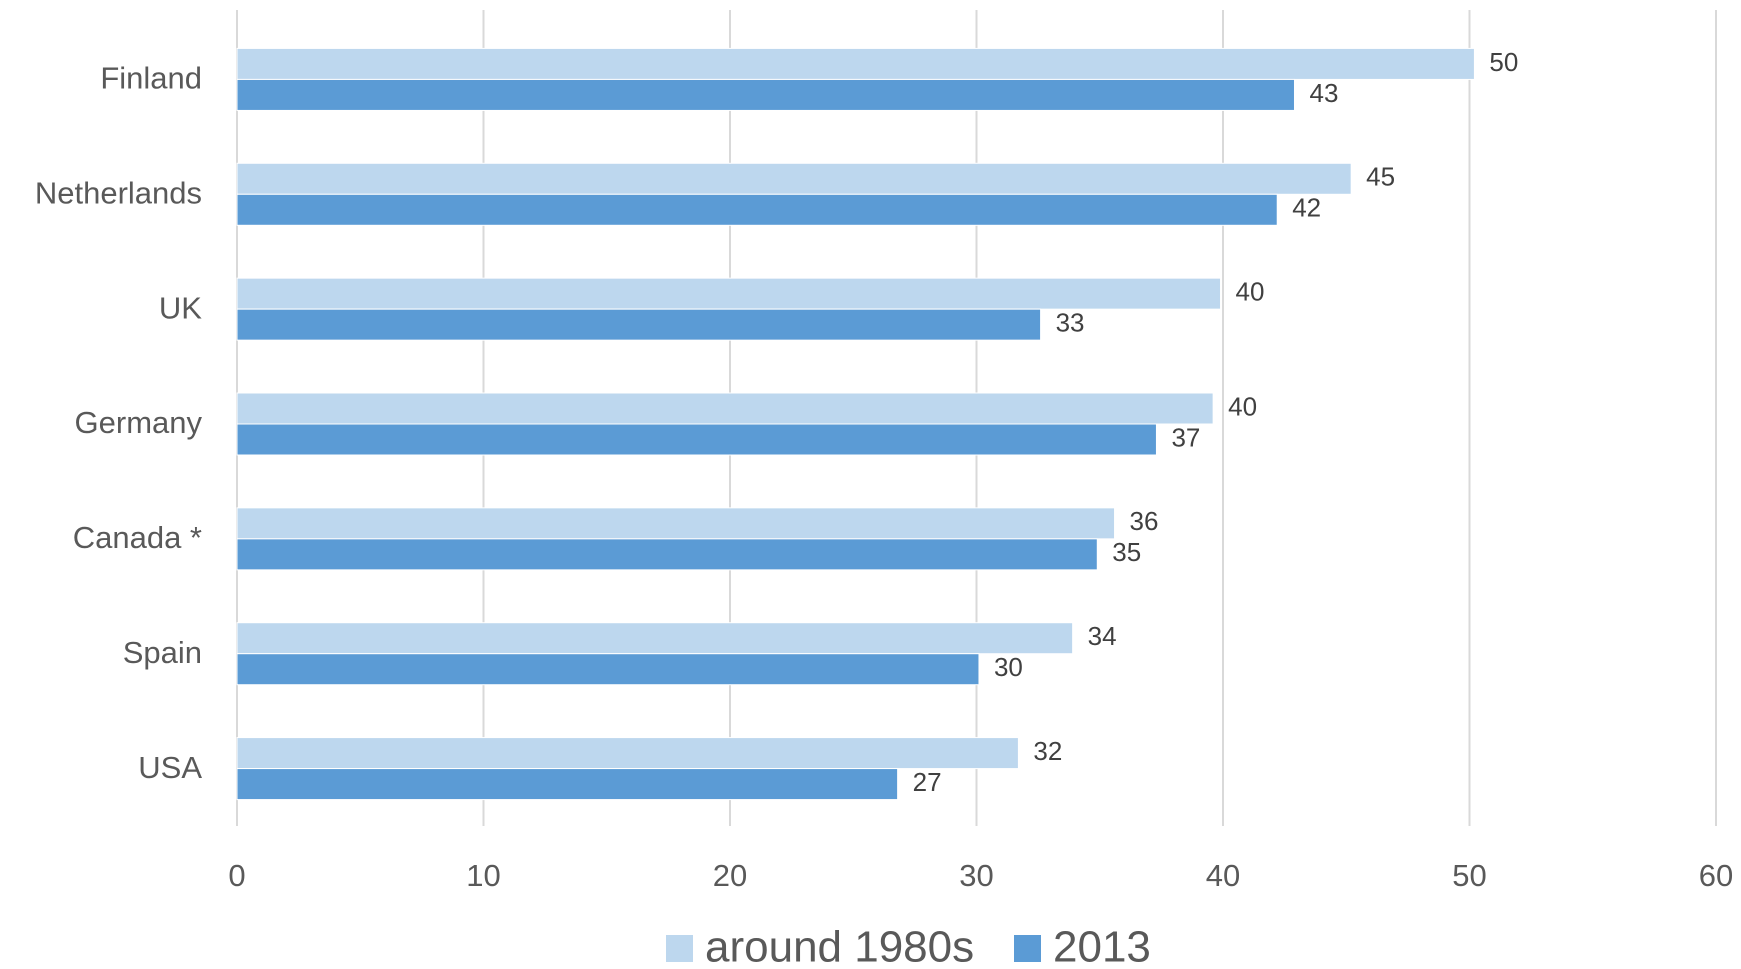 The height and width of the screenshot is (969, 1741). I want to click on category-label: UK, so click(180, 307).